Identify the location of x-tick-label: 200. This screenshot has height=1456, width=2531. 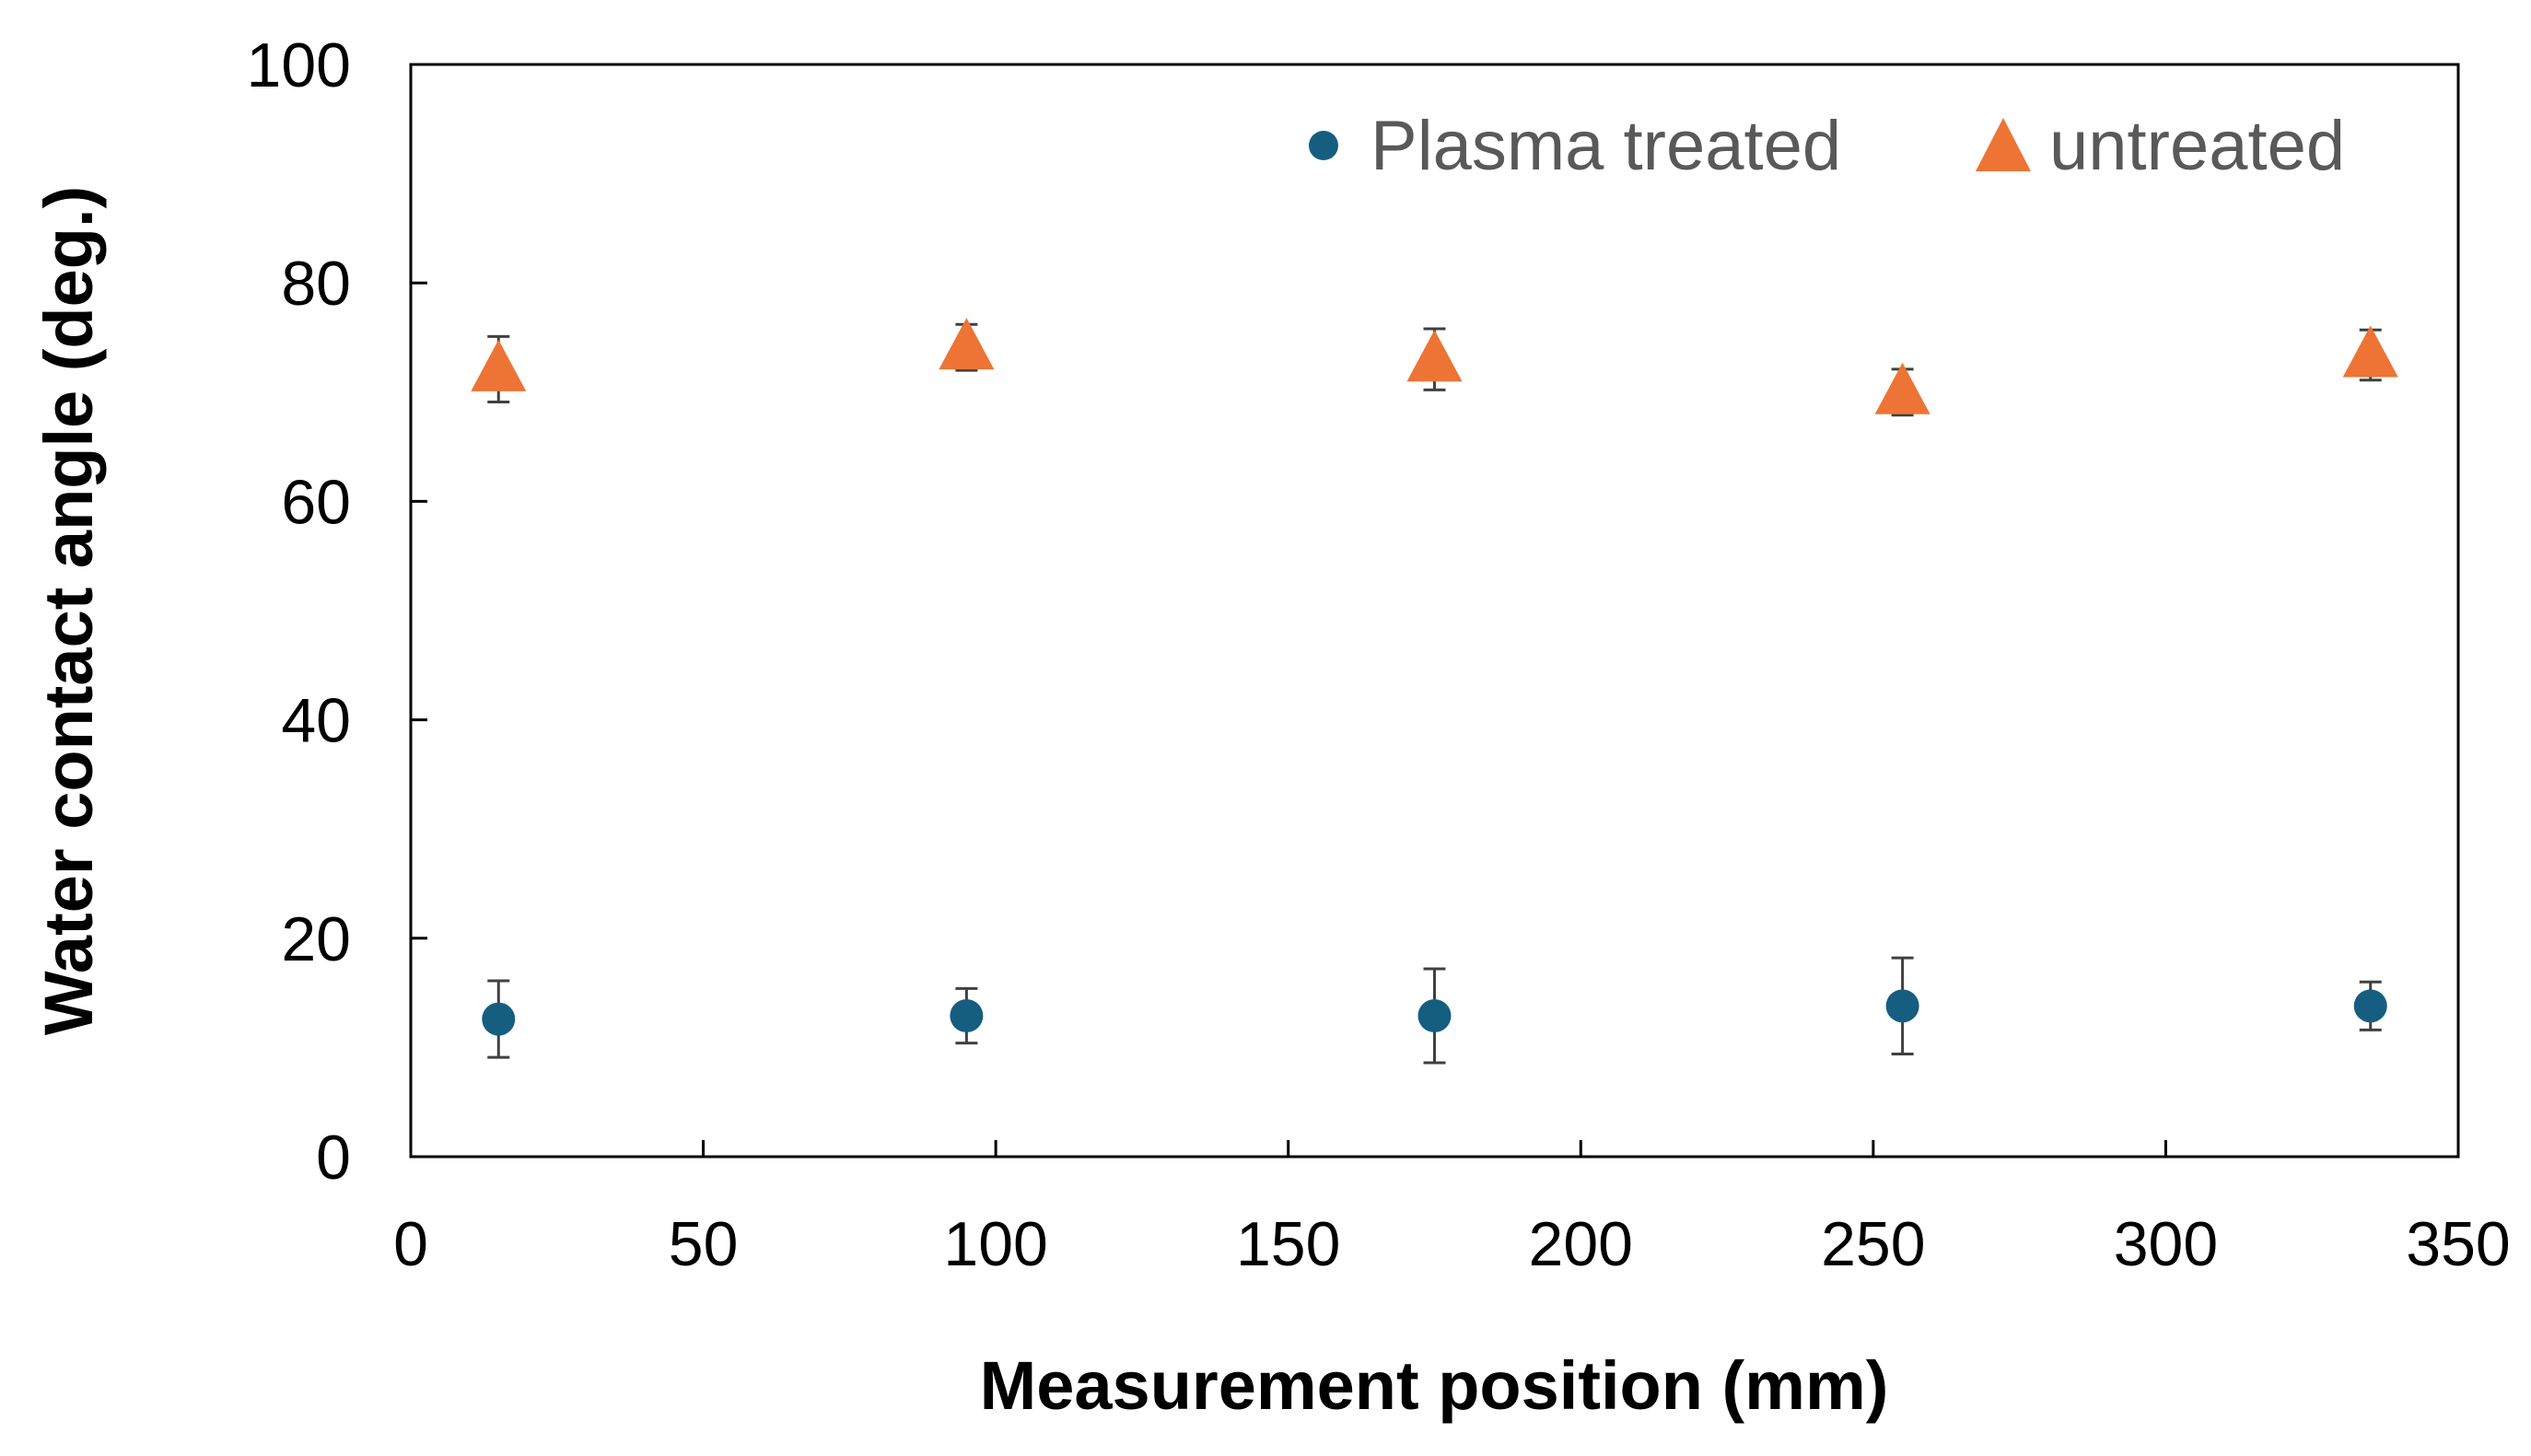
(1581, 1244).